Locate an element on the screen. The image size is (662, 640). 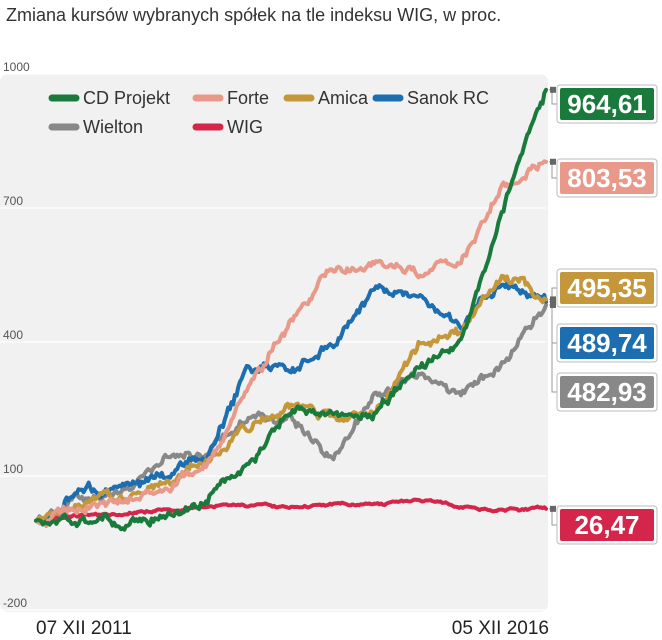
end-label-value: 482,93 is located at coordinates (607, 392).